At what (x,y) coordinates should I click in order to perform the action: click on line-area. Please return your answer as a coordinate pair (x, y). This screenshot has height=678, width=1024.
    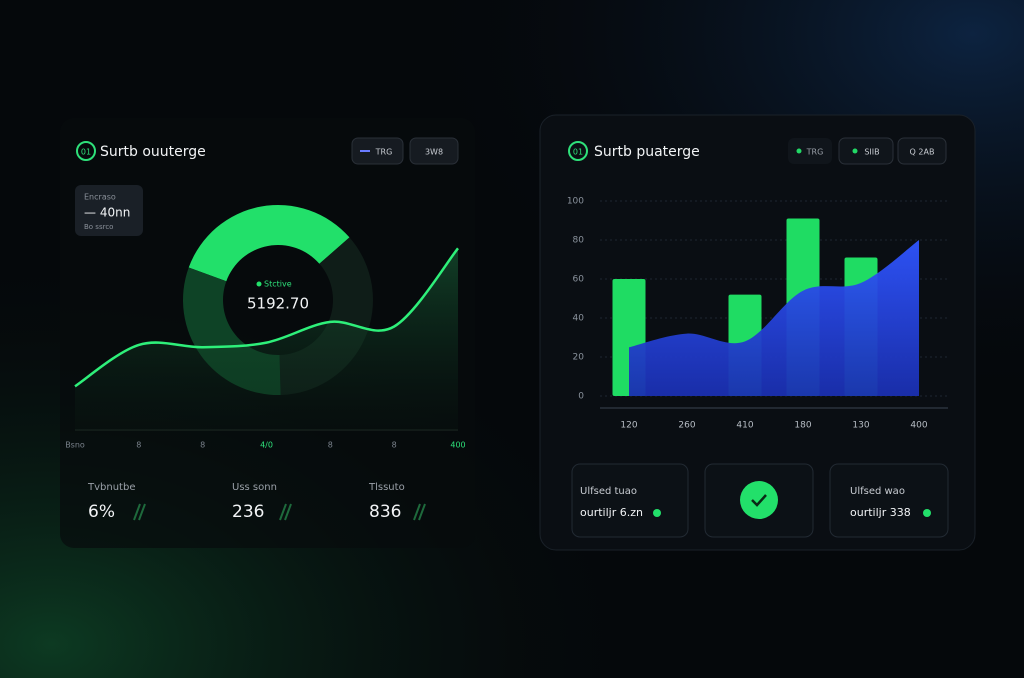
    Looking at the image, I should click on (266, 339).